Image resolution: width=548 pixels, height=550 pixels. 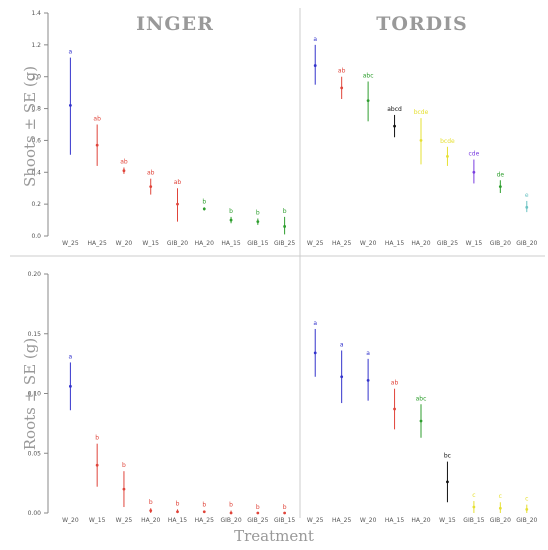 What do you see at coordinates (36, 45) in the screenshot?
I see `y-tick-label: 1.2` at bounding box center [36, 45].